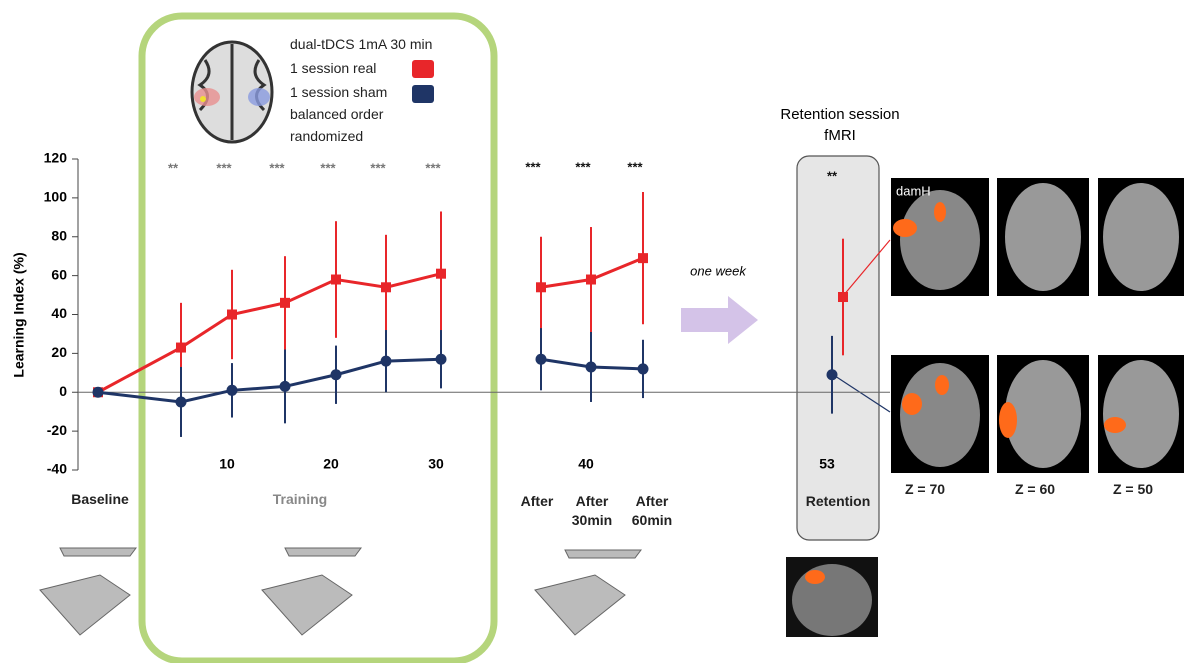  I want to click on y-tick-label: 0, so click(63, 391).